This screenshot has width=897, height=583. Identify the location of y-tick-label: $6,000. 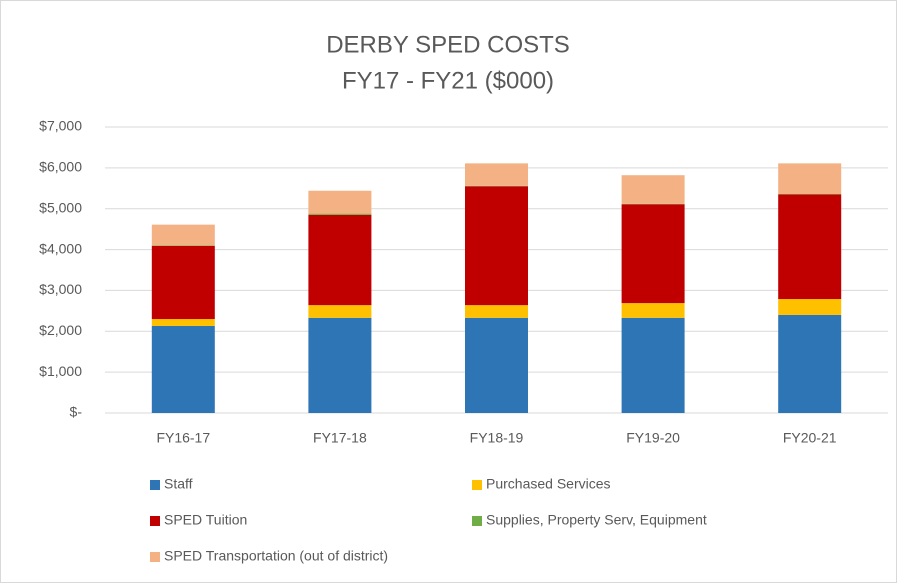
(60, 167).